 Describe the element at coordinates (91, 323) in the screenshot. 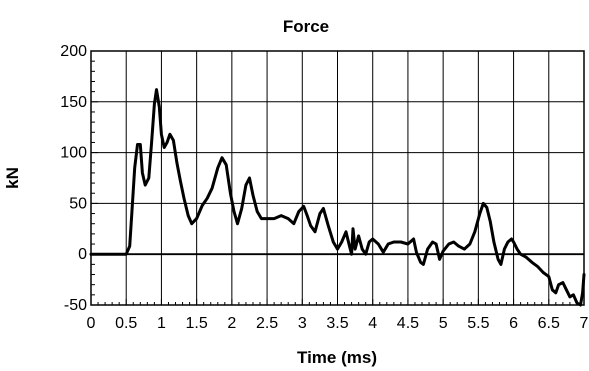

I see `x-tick-label: 0` at that location.